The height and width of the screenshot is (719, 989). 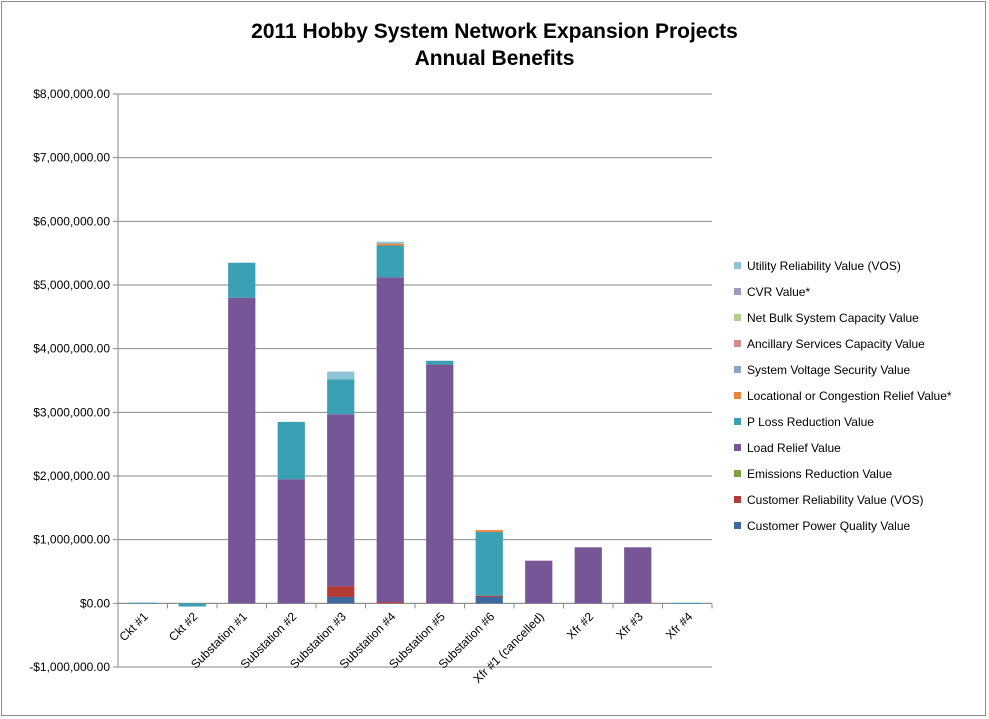 What do you see at coordinates (71, 285) in the screenshot?
I see `y-tick-label: $5,000,000.00` at bounding box center [71, 285].